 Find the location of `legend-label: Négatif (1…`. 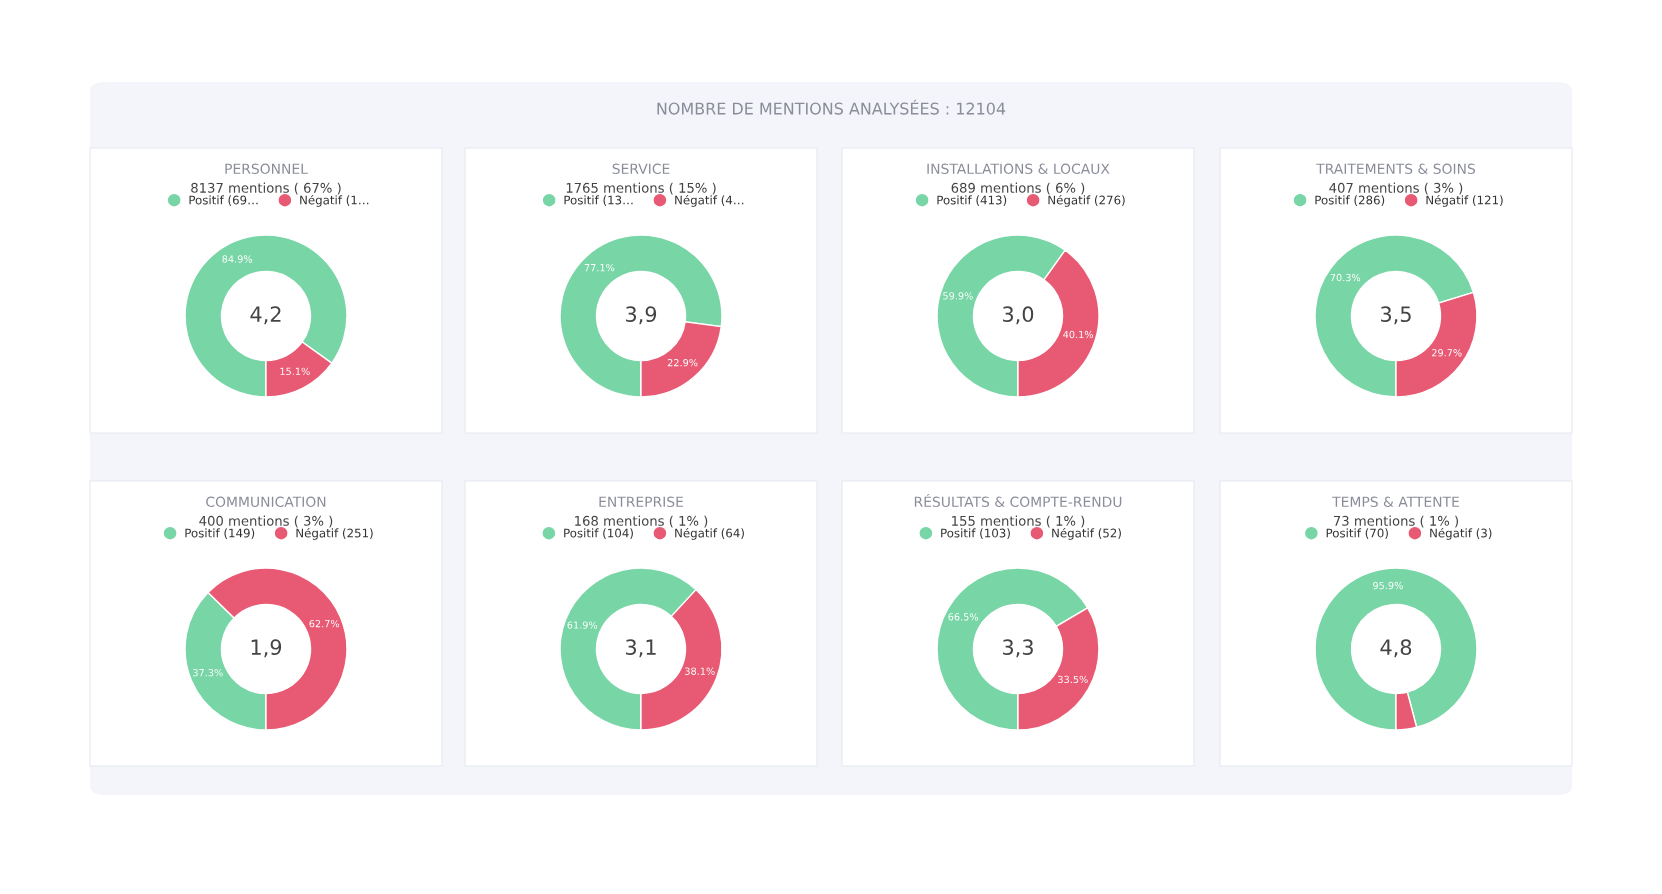

legend-label: Négatif (1… is located at coordinates (334, 200).